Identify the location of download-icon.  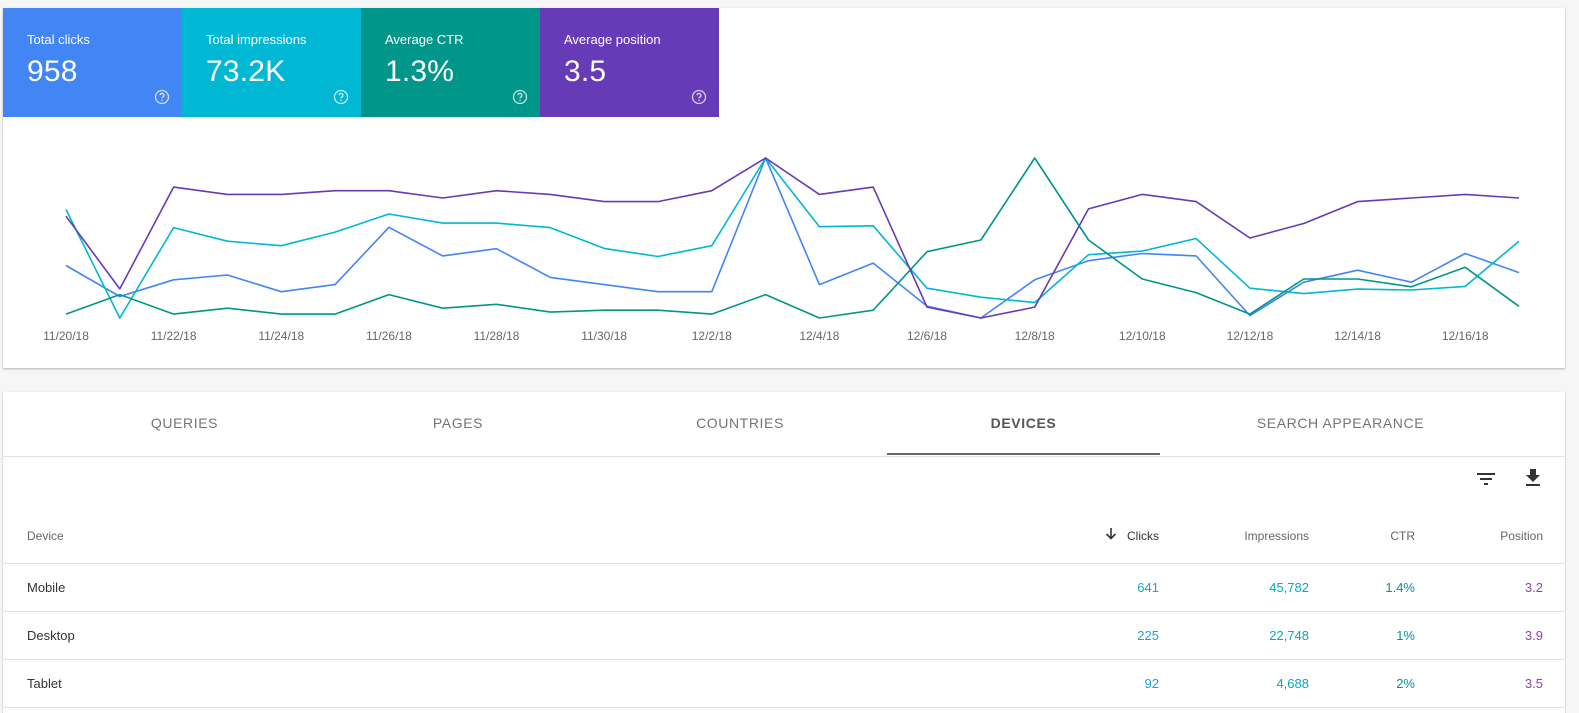
(1533, 478).